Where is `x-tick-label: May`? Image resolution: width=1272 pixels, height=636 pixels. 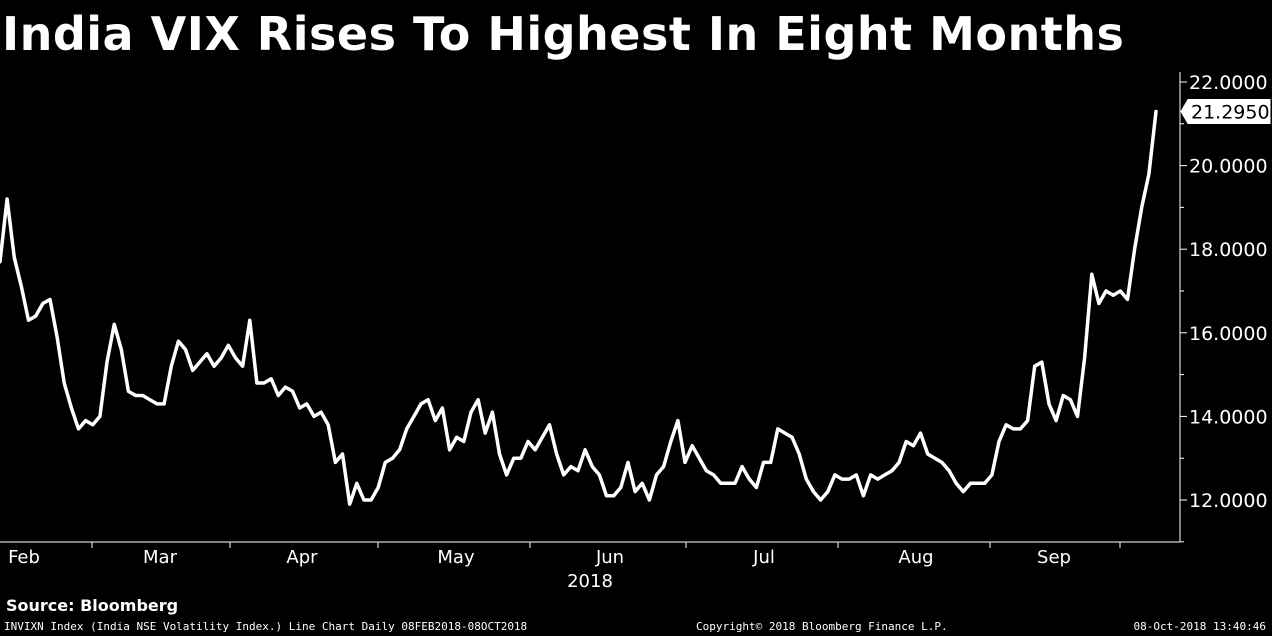 x-tick-label: May is located at coordinates (456, 557).